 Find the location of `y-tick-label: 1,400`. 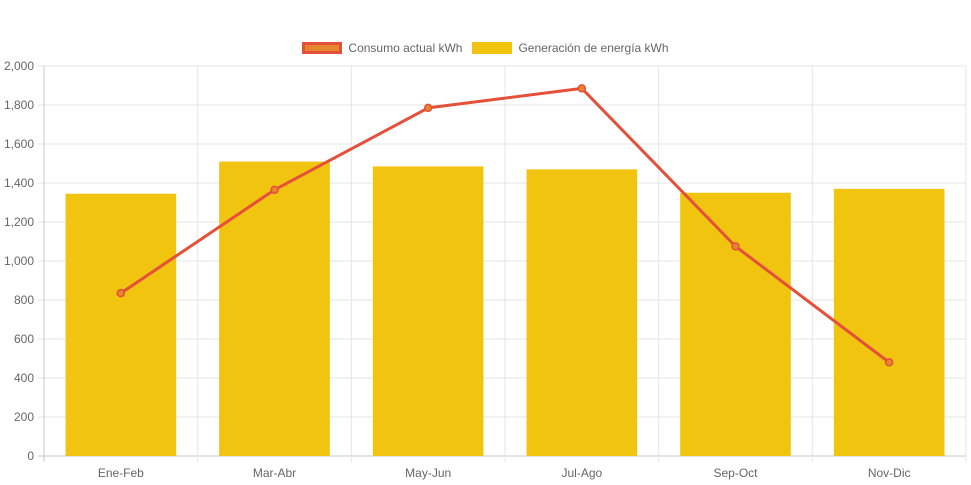

y-tick-label: 1,400 is located at coordinates (19, 183).